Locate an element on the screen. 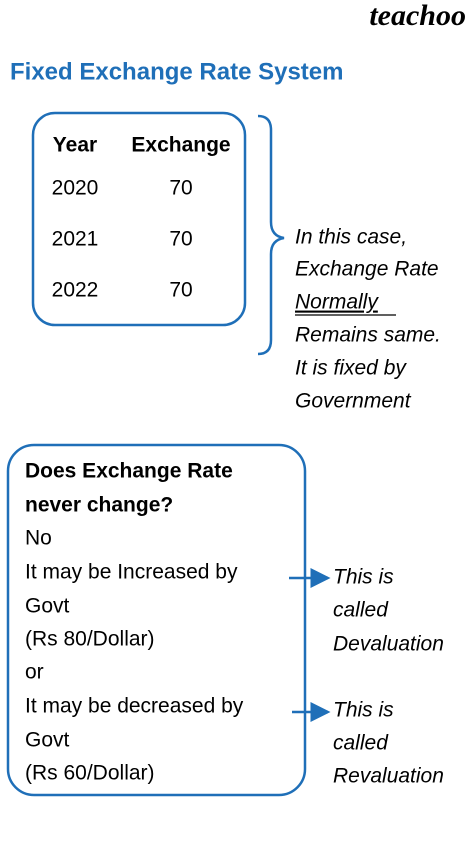 The image size is (474, 842). column-header: Exchange is located at coordinates (180, 145).